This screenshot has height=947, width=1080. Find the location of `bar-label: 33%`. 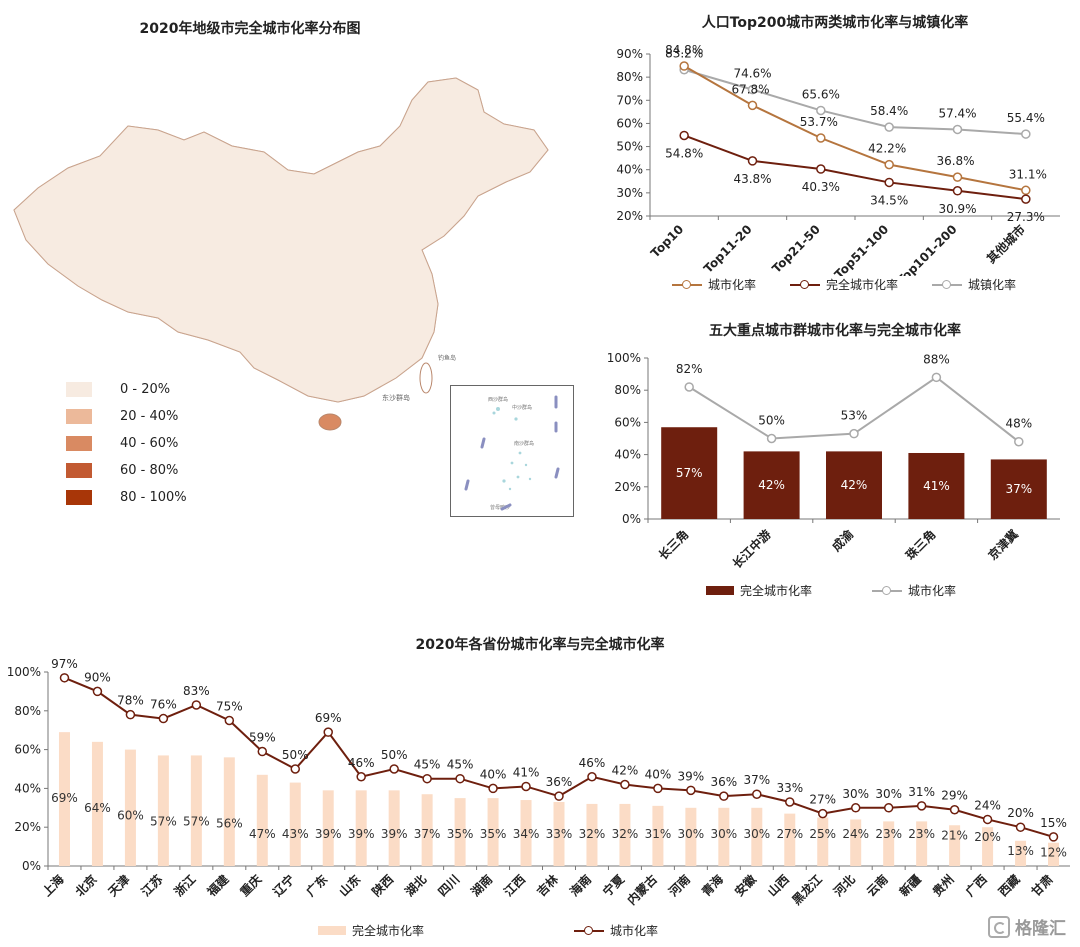

bar-label: 33% is located at coordinates (559, 834).